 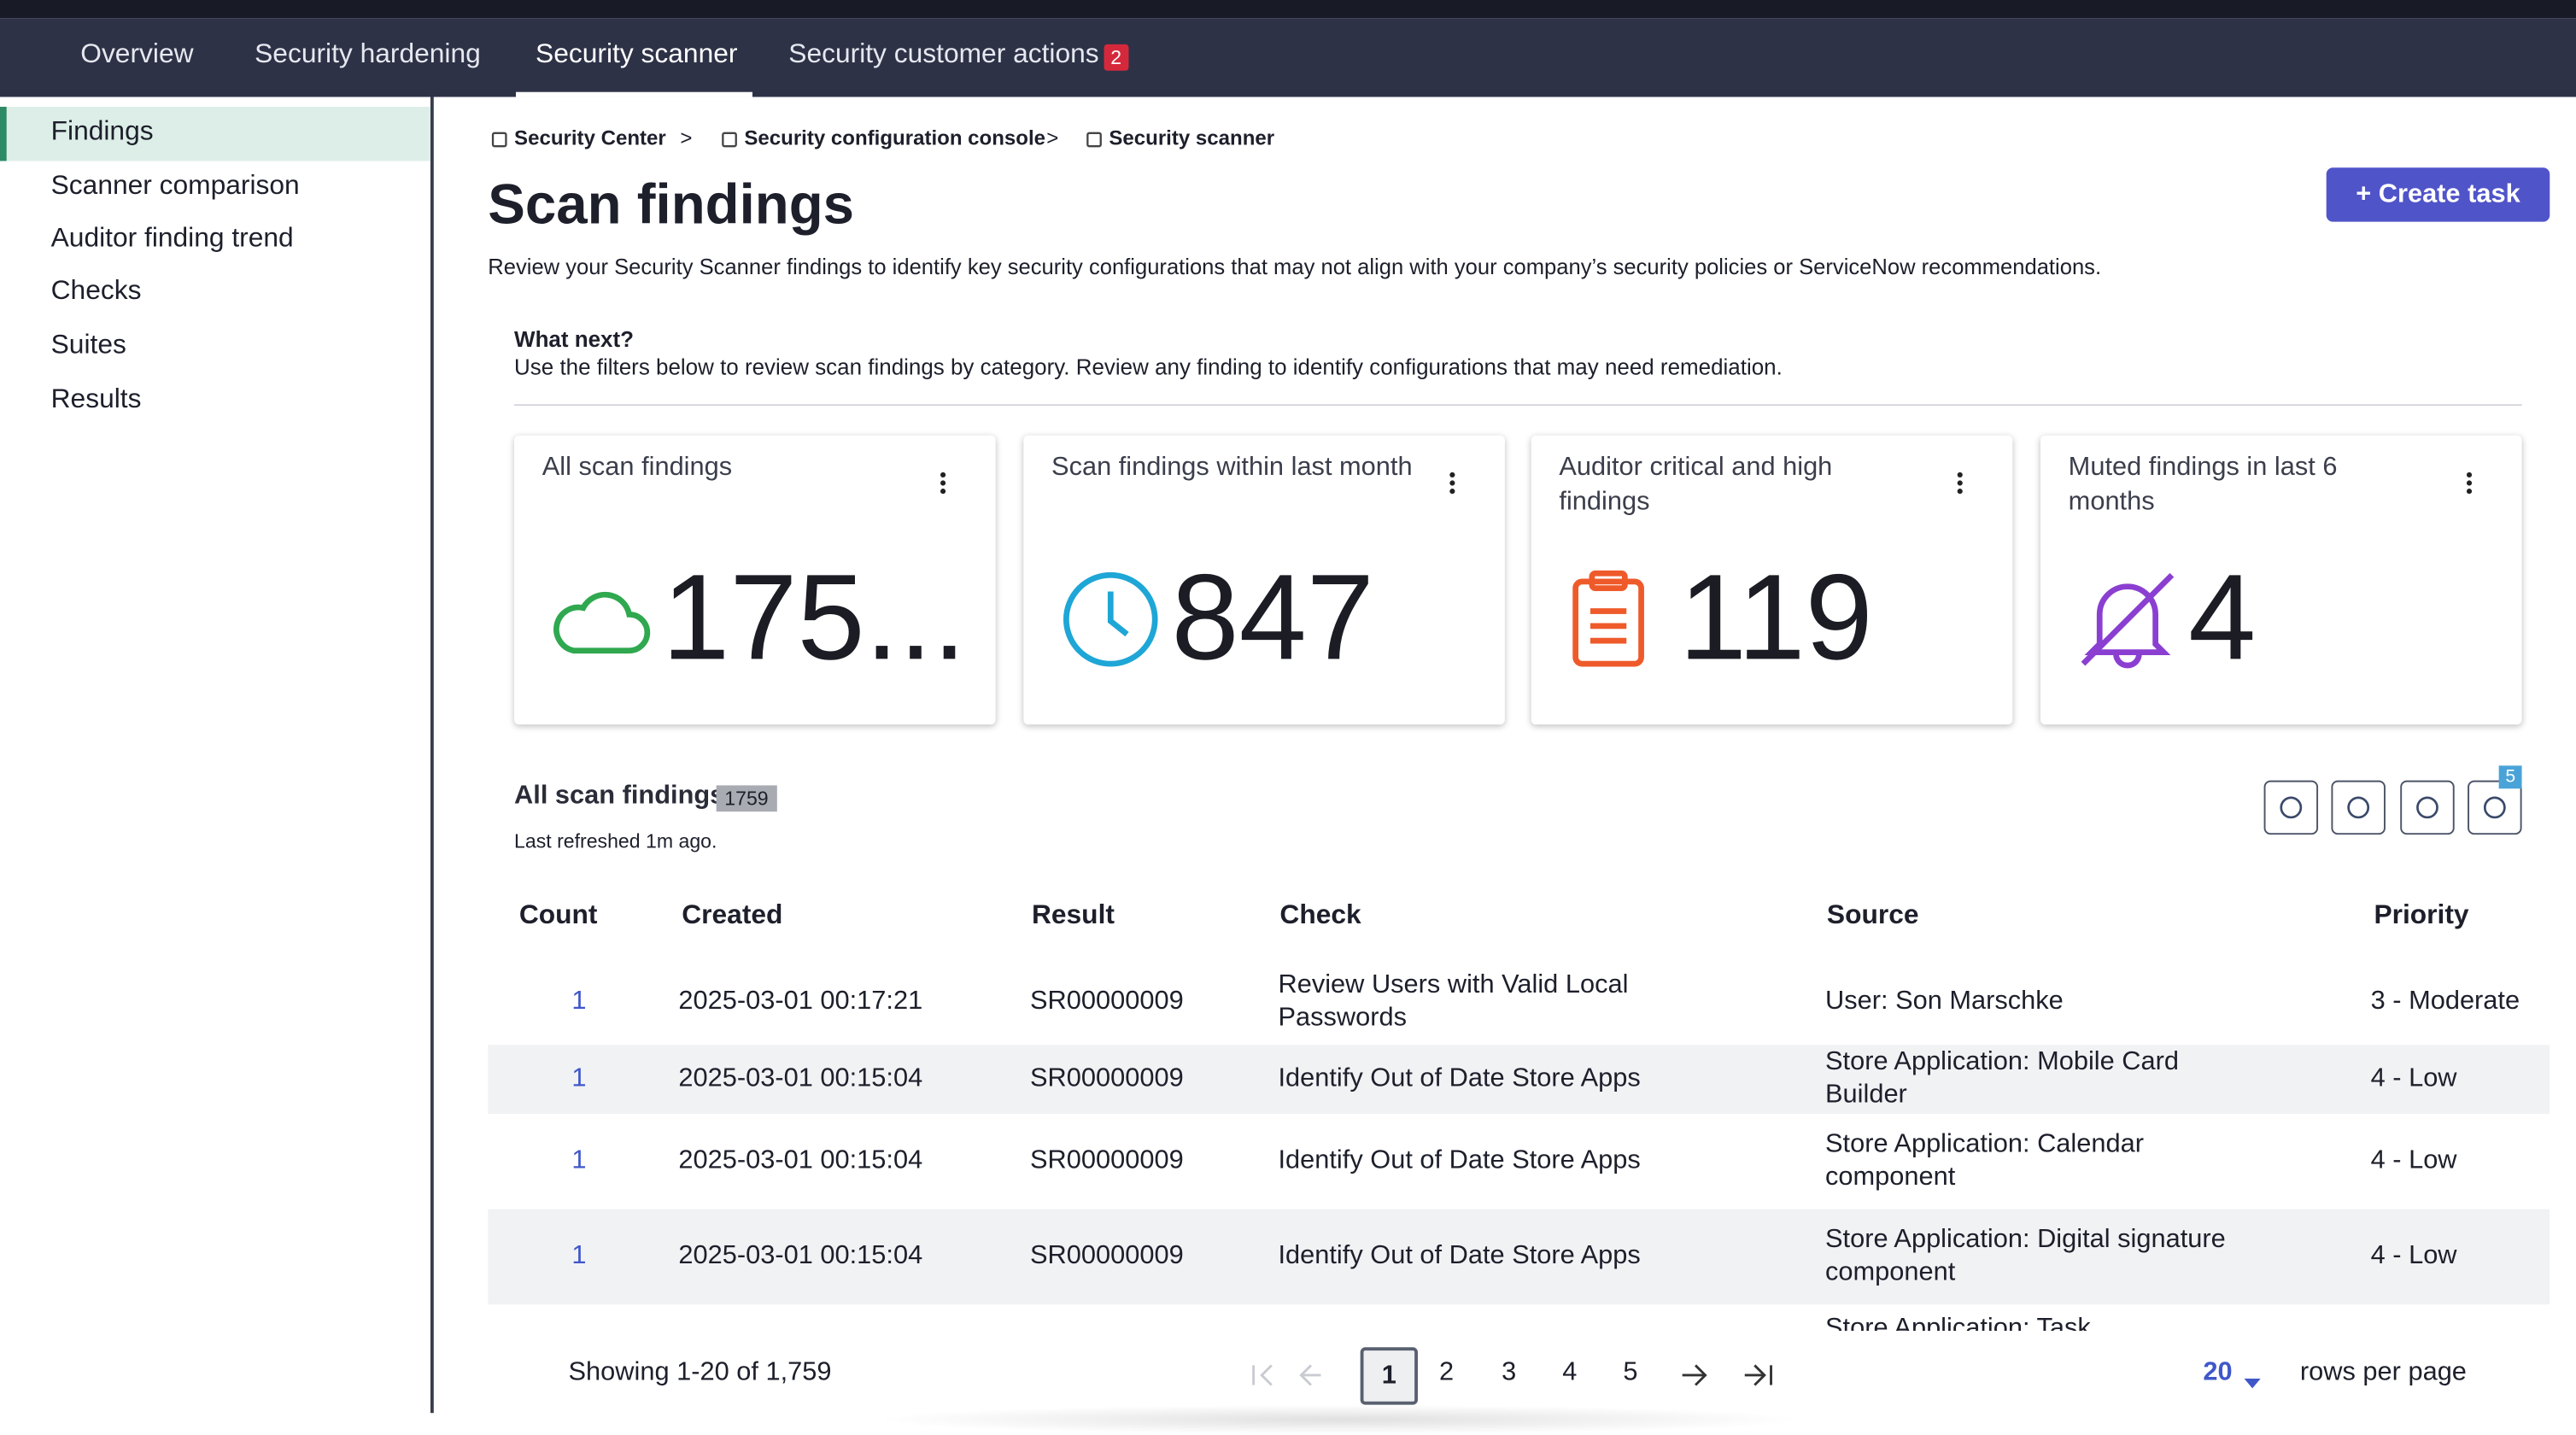 I want to click on page-button: 4, so click(x=1570, y=1372).